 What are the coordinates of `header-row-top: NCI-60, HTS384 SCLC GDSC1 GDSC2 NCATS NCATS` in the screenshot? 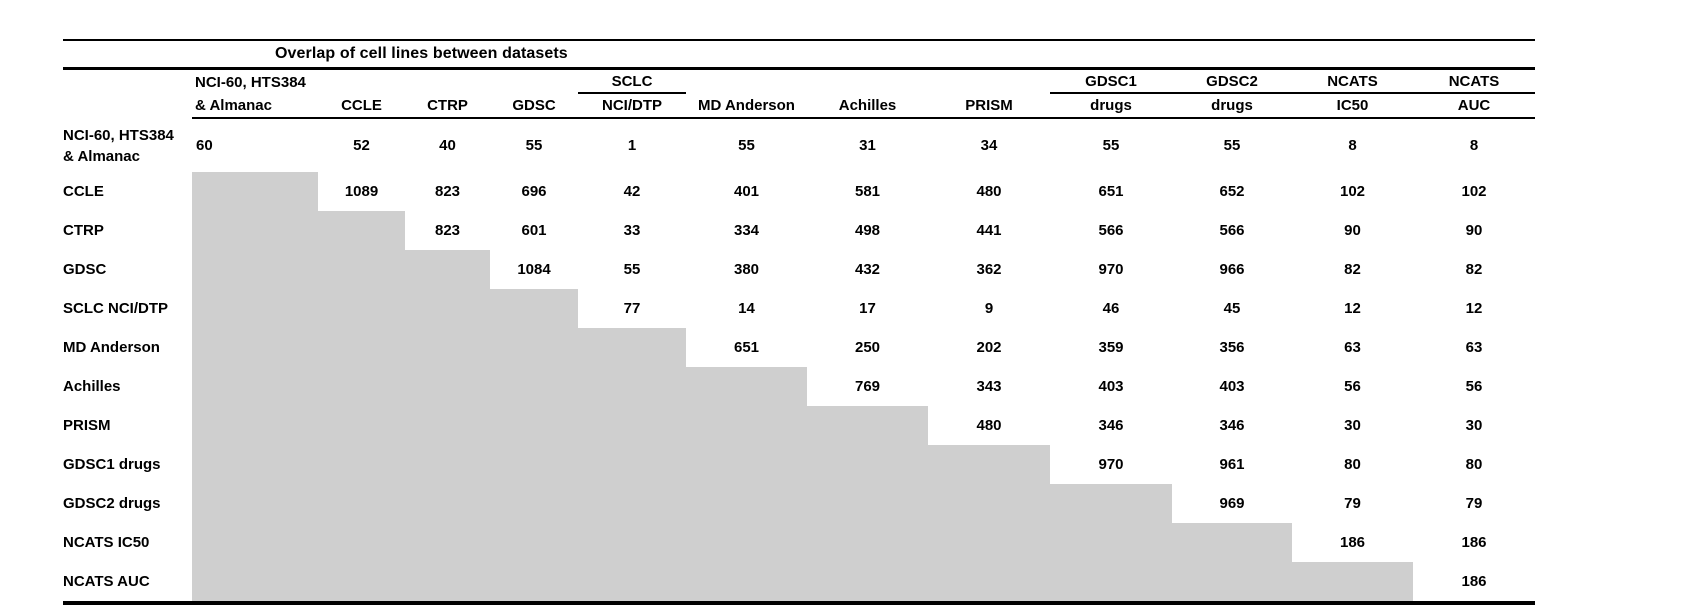 It's located at (799, 82).